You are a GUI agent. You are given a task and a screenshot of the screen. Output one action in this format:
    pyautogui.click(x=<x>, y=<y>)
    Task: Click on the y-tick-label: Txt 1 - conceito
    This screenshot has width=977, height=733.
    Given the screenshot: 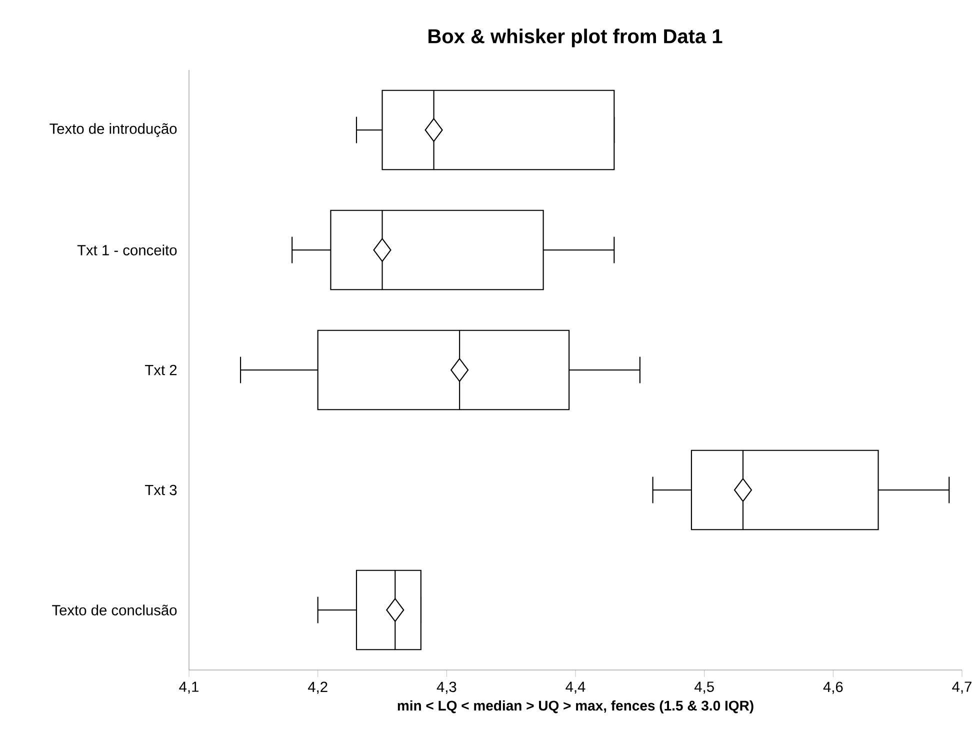 What is the action you would take?
    pyautogui.click(x=127, y=250)
    